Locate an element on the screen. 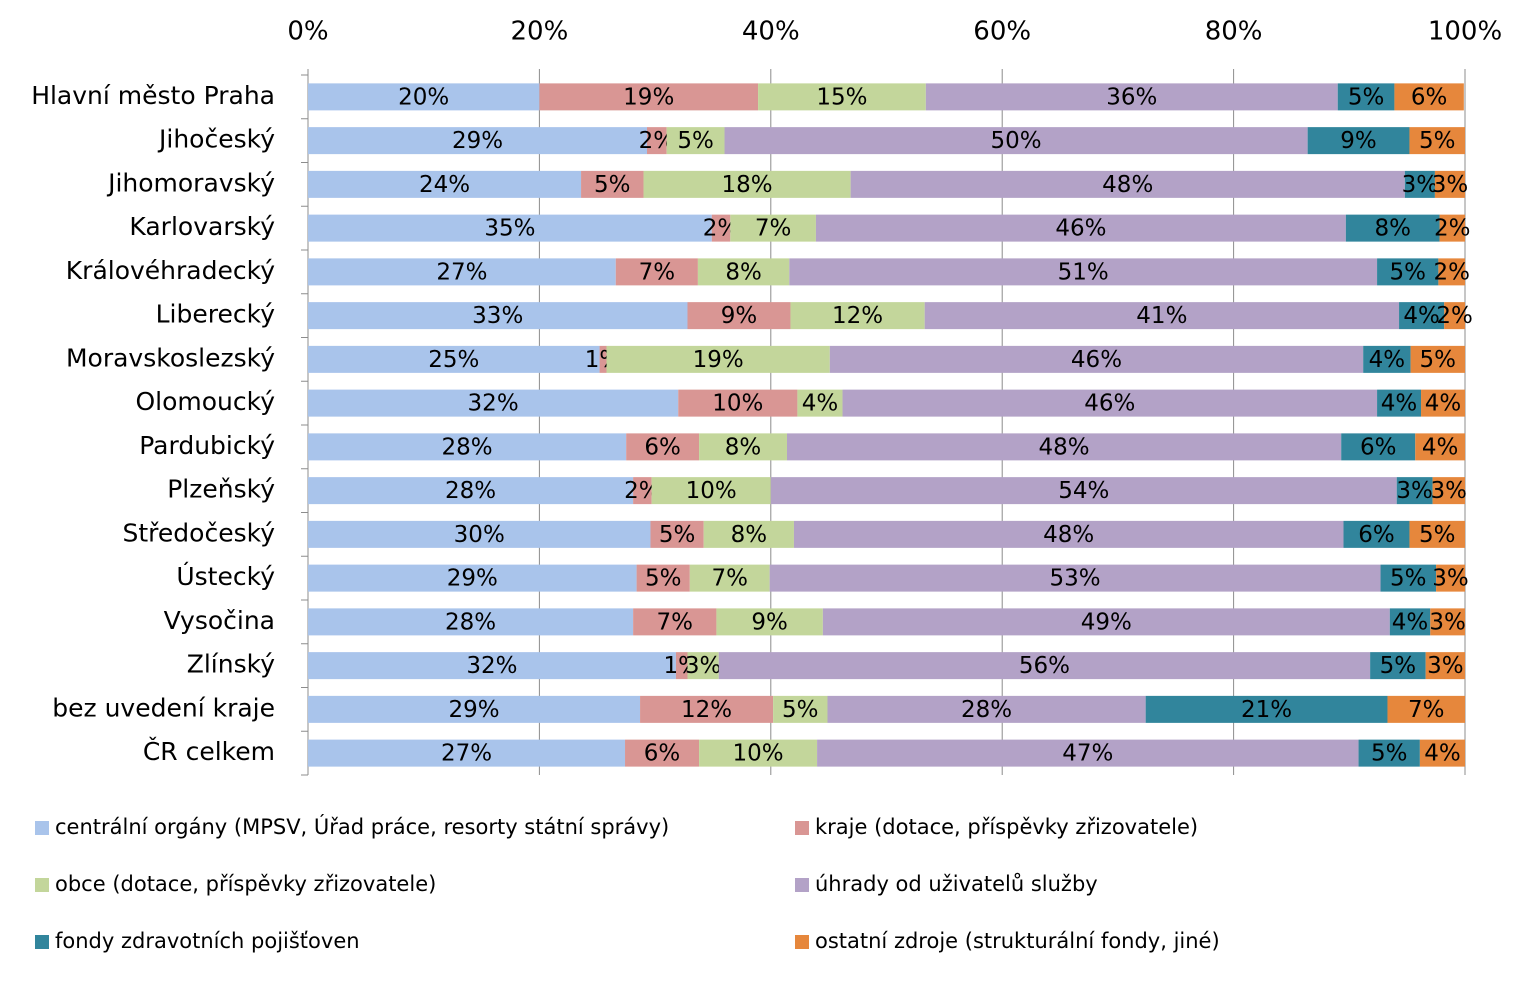 Image resolution: width=1525 pixels, height=985 pixels. data-label: 18% is located at coordinates (747, 185).